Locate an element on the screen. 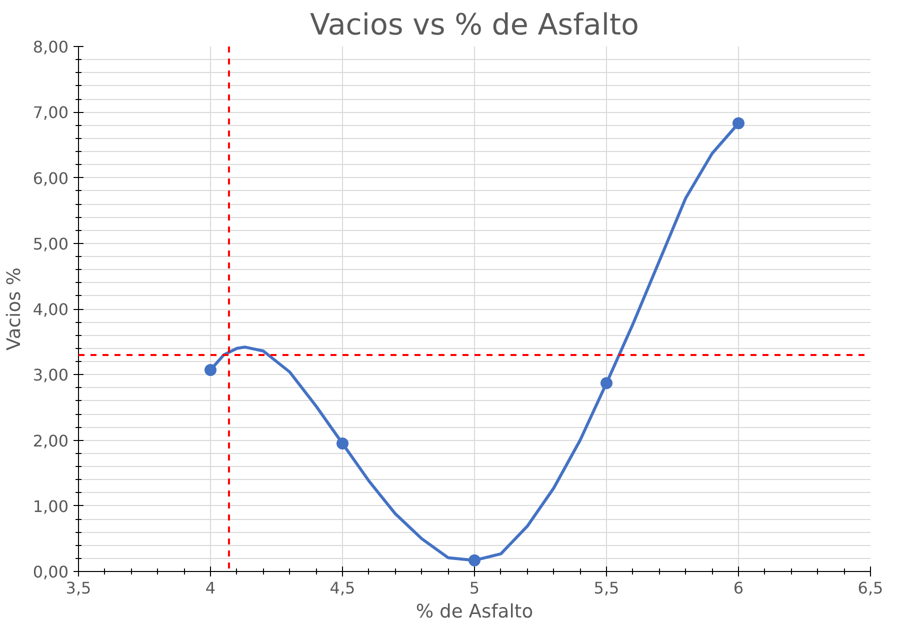 This screenshot has height=630, width=906. x-axis-title: % de Asfalto is located at coordinates (475, 612).